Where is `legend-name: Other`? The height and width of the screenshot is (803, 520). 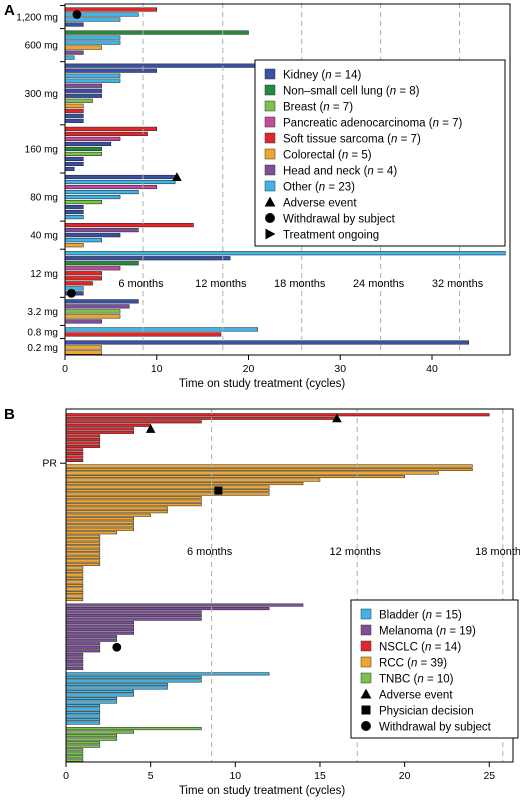 legend-name: Other is located at coordinates (297, 188).